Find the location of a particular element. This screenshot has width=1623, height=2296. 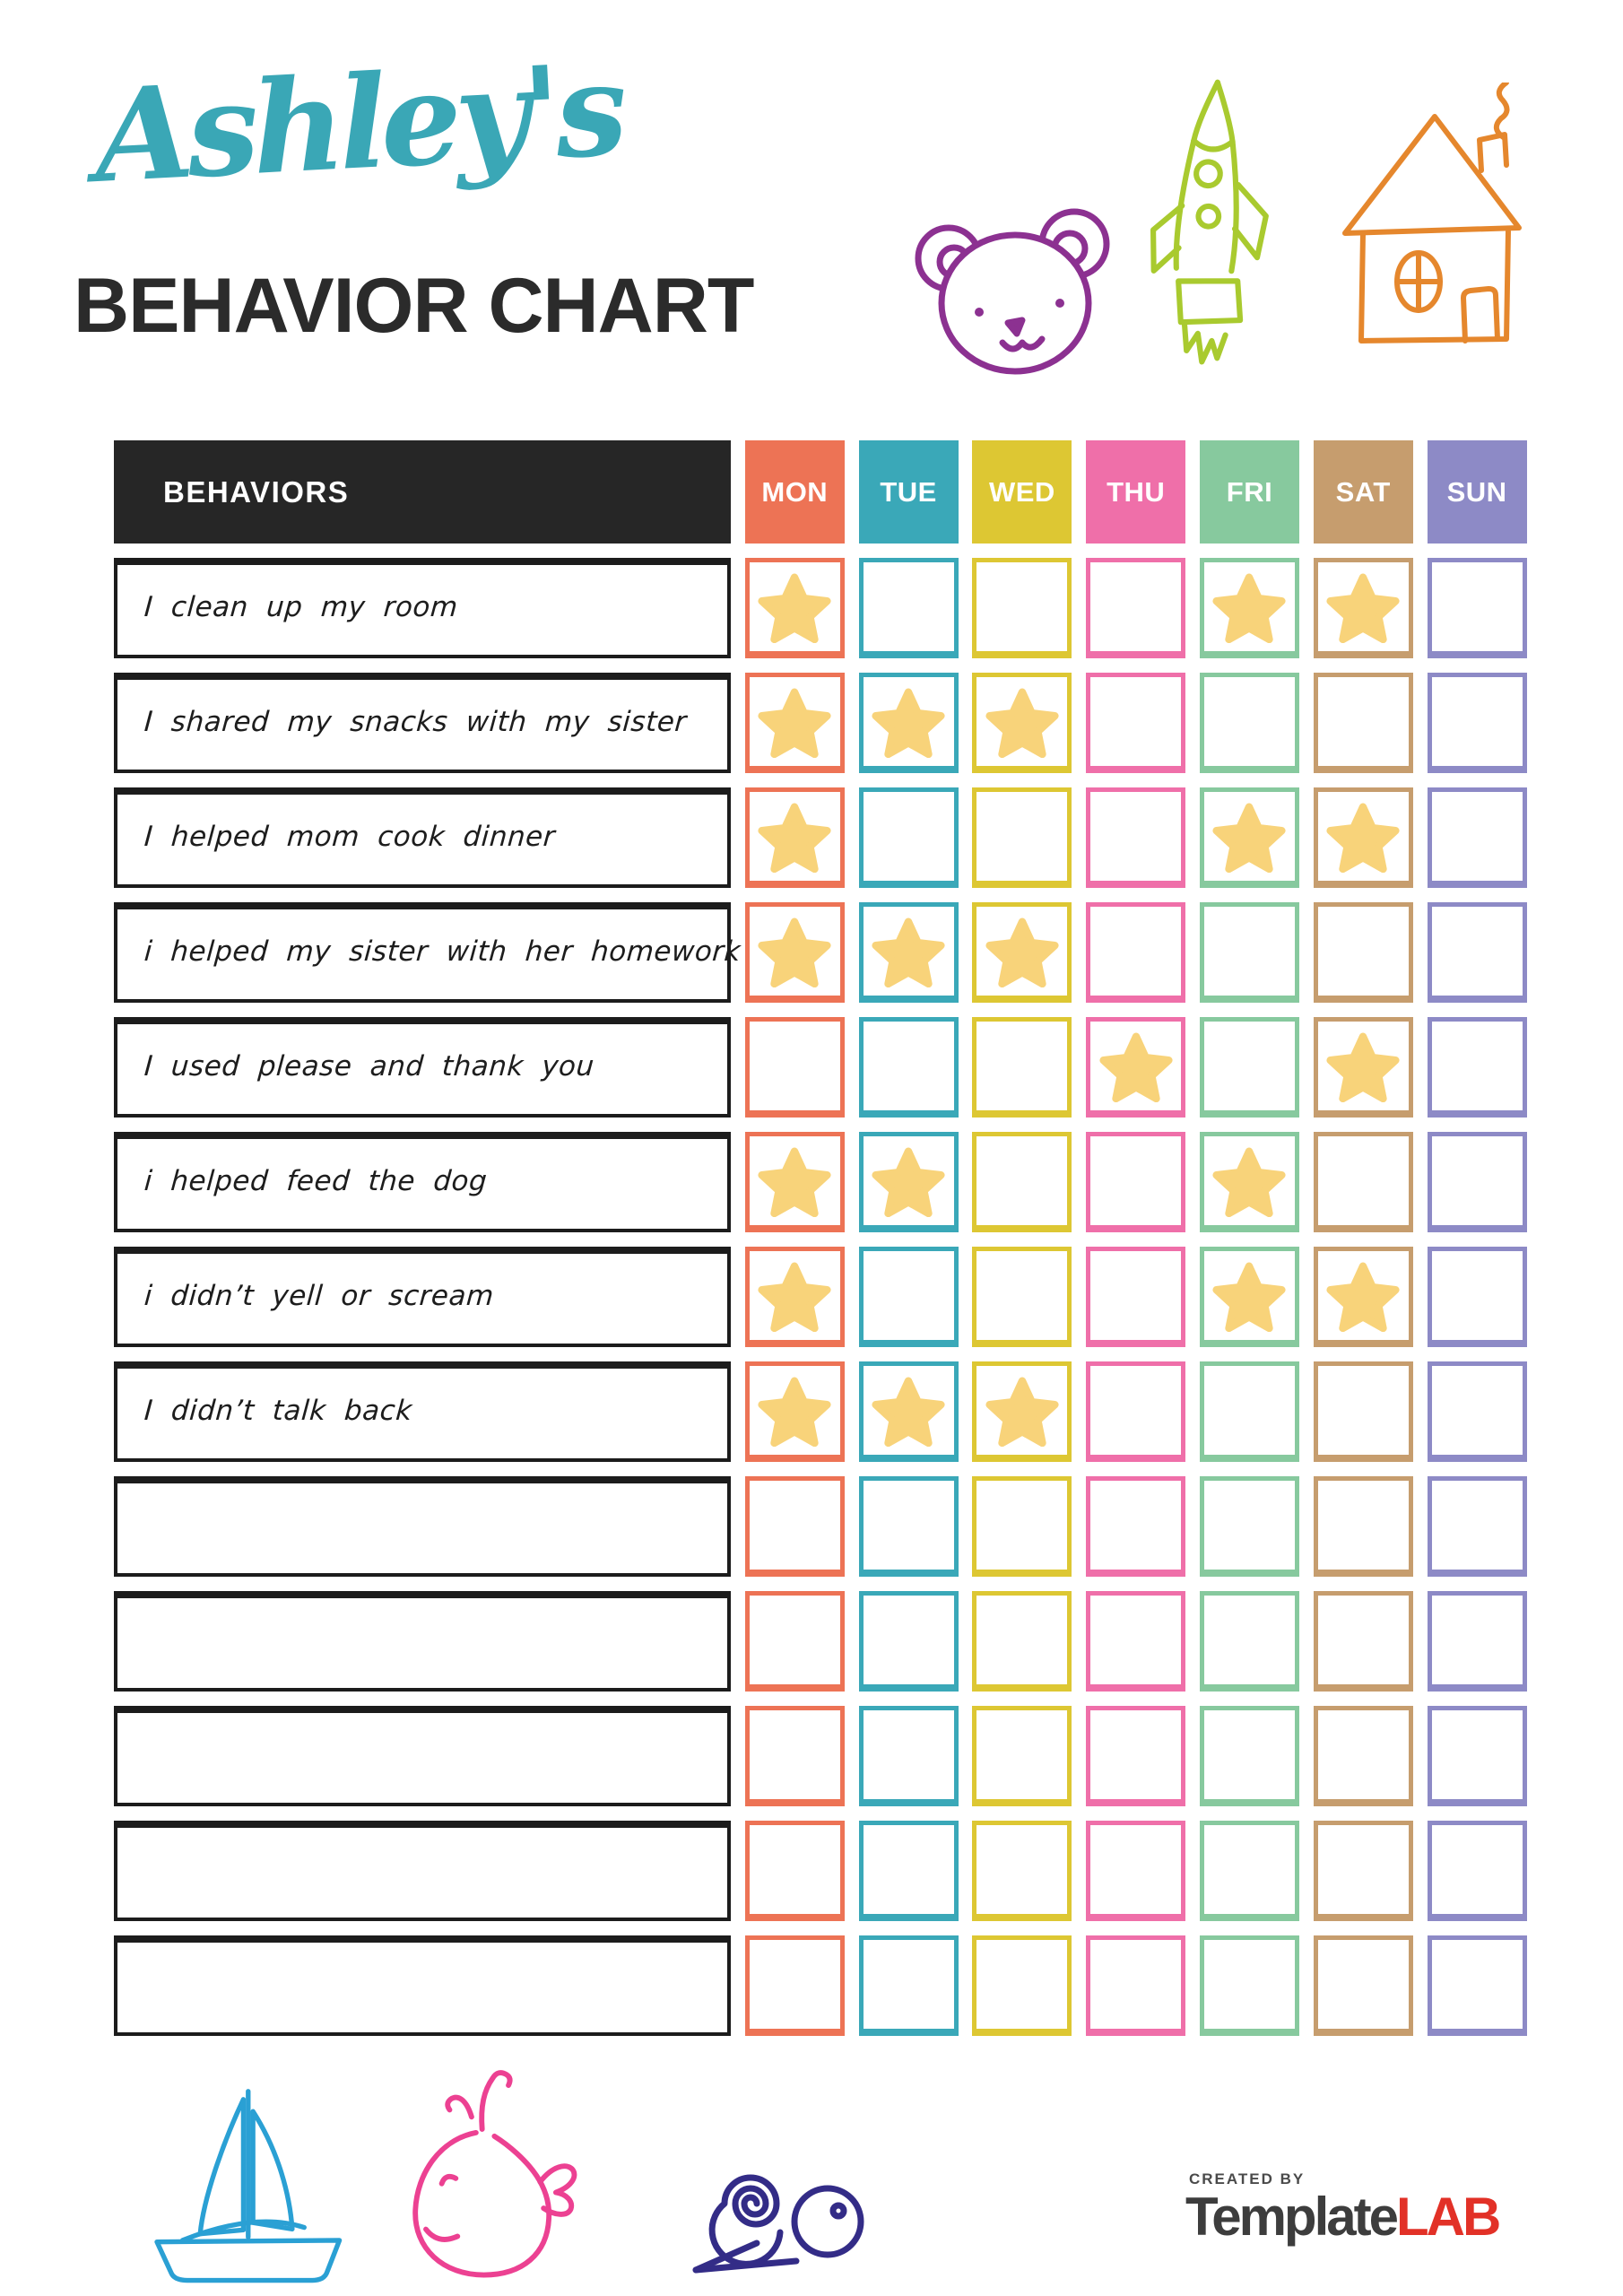

behavior-label-text: i helped my sister with her homework is located at coordinates (442, 951).